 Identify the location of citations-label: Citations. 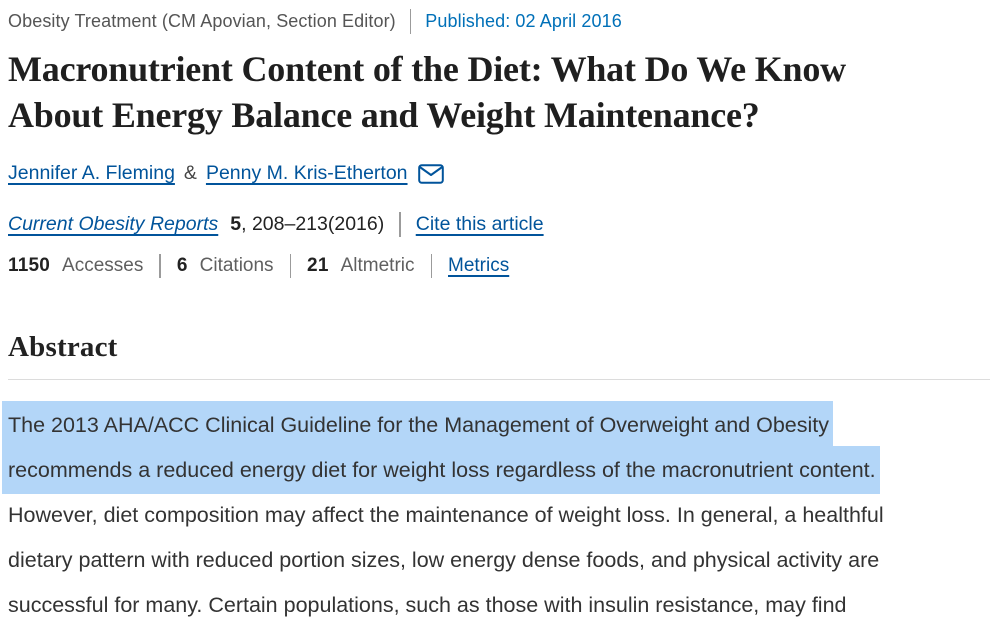
(236, 265).